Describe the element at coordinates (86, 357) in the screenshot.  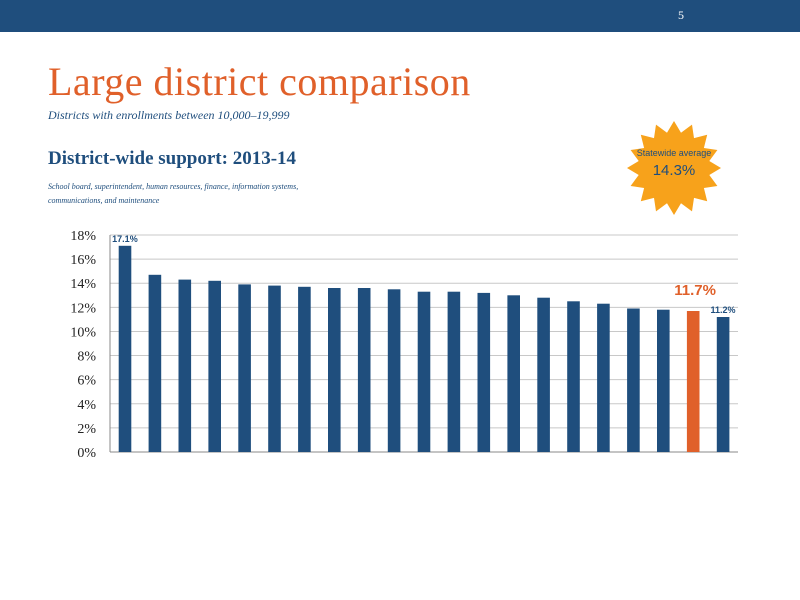
I see `y-tick-label: 8%` at that location.